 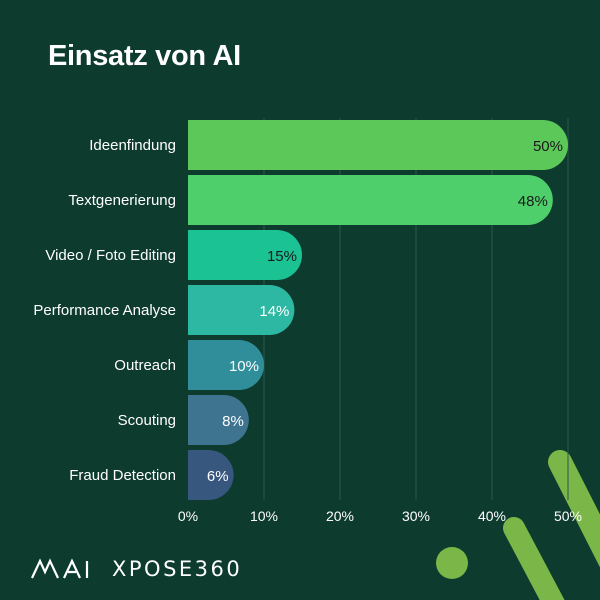 What do you see at coordinates (145, 365) in the screenshot?
I see `category-label: Outreach` at bounding box center [145, 365].